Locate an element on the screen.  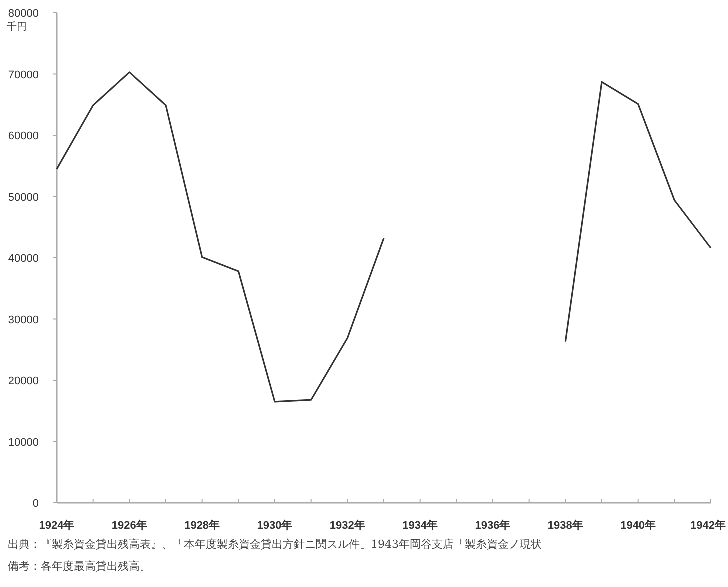
y-tick-label: 40000 is located at coordinates (23, 259).